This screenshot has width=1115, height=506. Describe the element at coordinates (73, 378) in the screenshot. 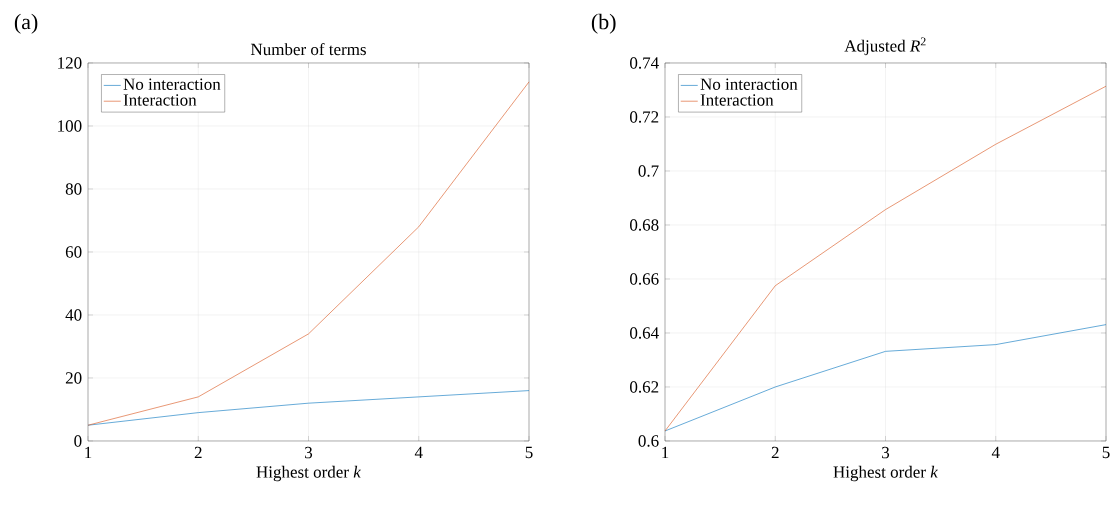

I see `y-tick-label: 20` at that location.